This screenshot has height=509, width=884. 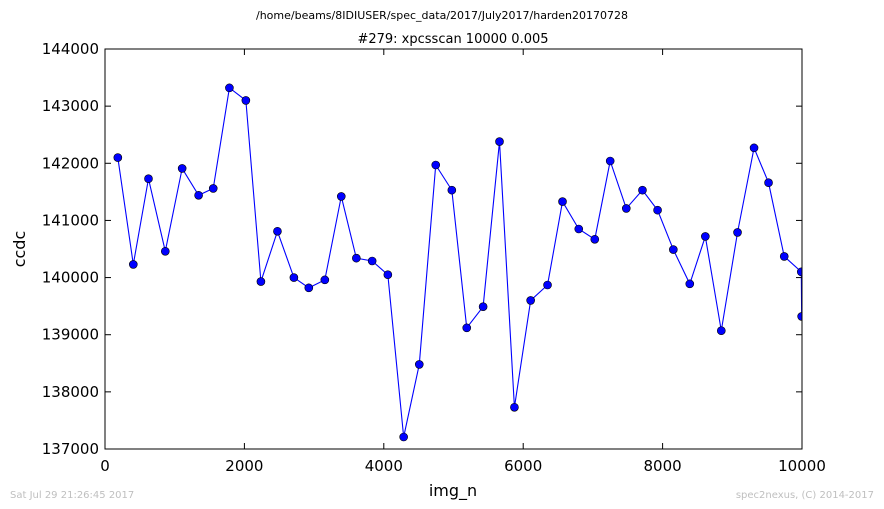 What do you see at coordinates (453, 491) in the screenshot?
I see `x-axis-label: img_n` at bounding box center [453, 491].